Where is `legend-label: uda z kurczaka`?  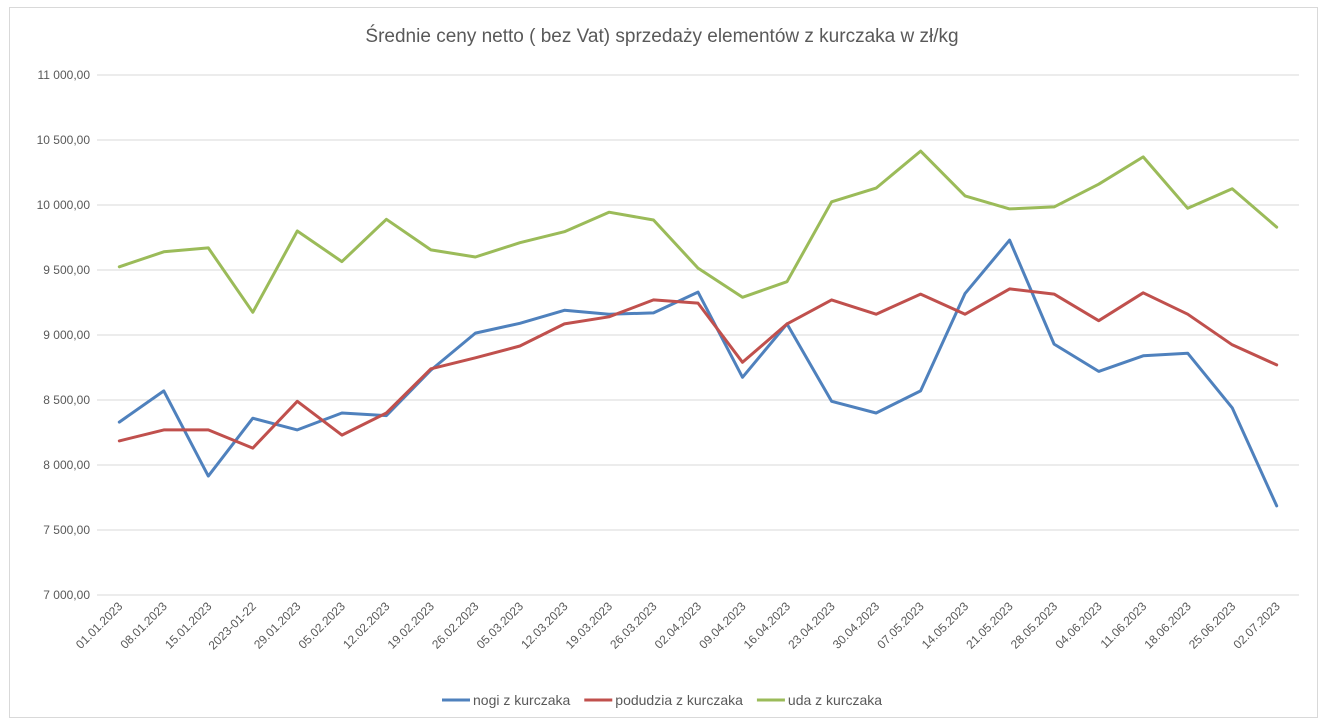 legend-label: uda z kurczaka is located at coordinates (835, 700).